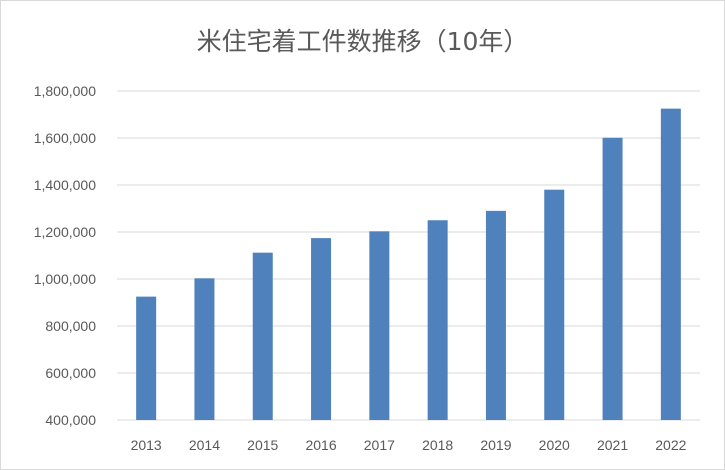 The height and width of the screenshot is (470, 725). I want to click on x-tick-label: 2018, so click(437, 445).